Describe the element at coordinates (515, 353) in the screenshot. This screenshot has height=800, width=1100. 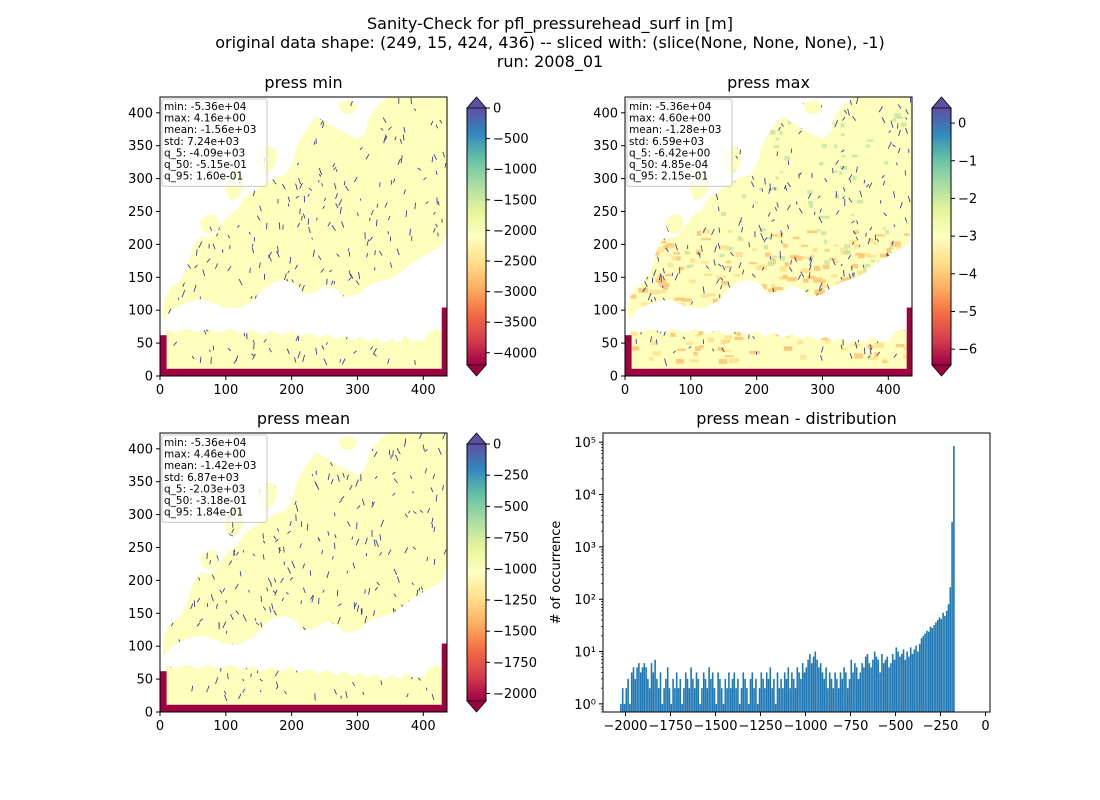
I see `colorbar-tick-label: −4000` at that location.